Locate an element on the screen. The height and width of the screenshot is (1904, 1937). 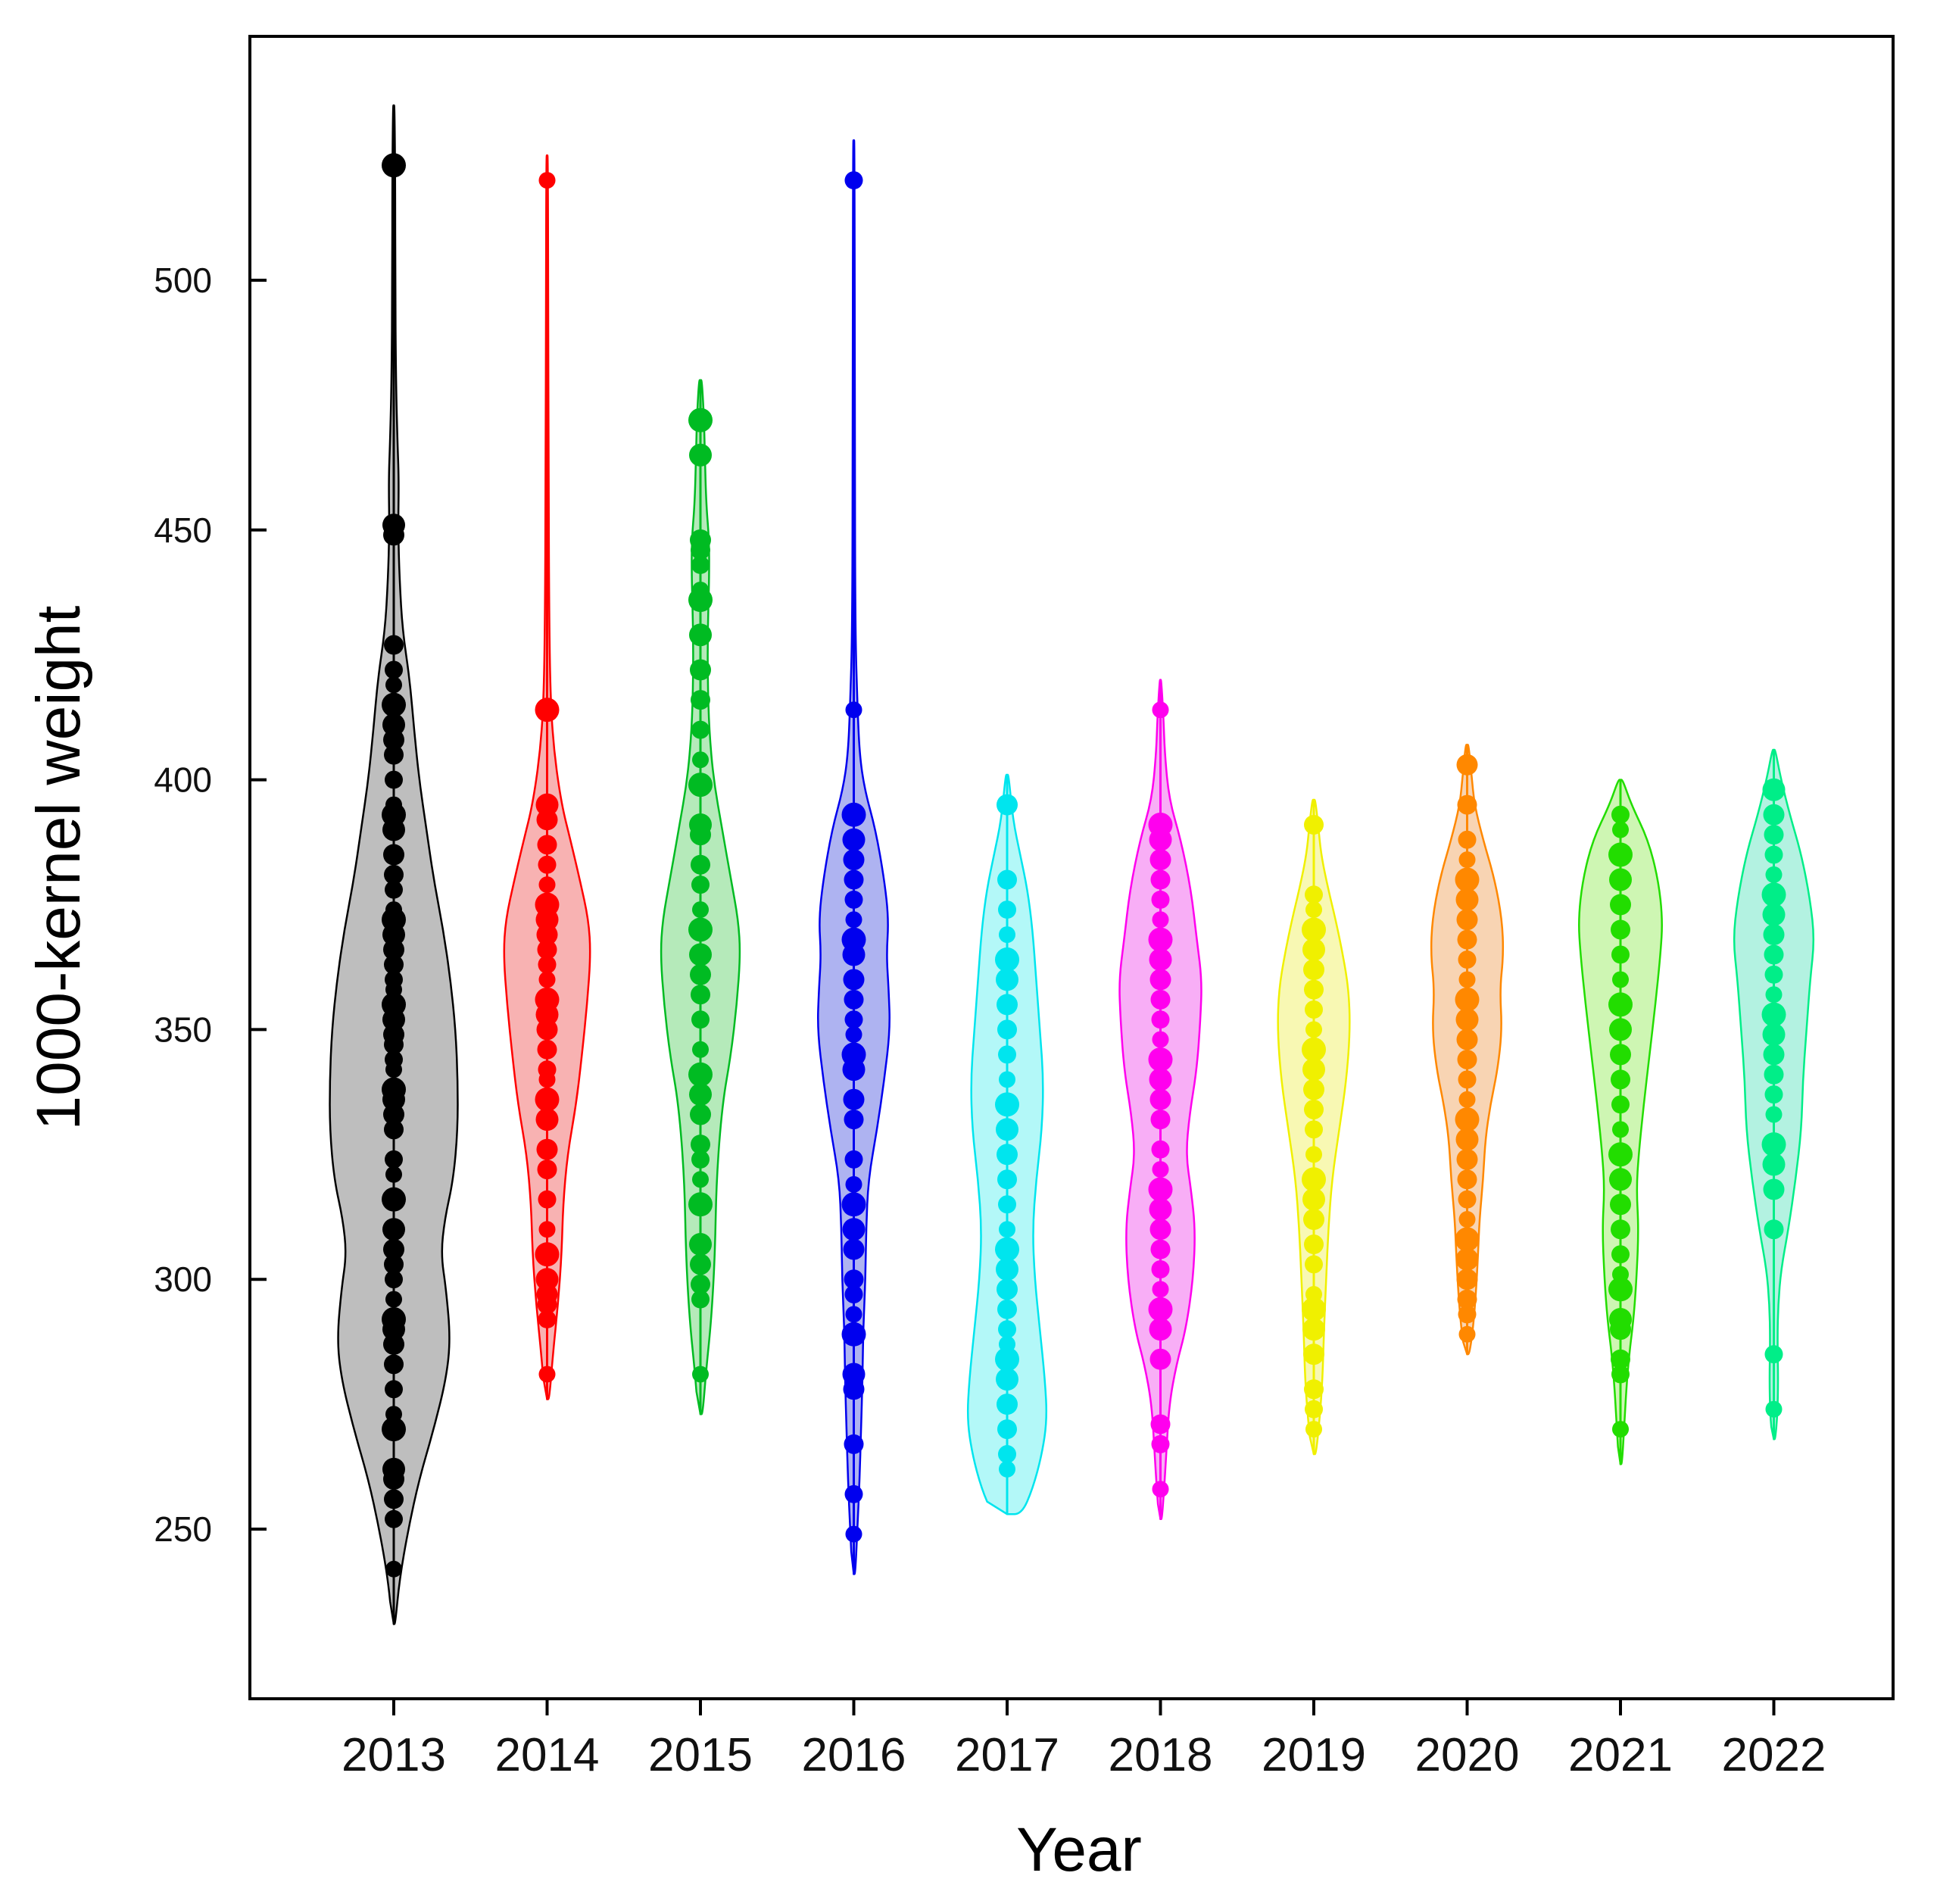
y-tick-label-350: 350 is located at coordinates (183, 1029).